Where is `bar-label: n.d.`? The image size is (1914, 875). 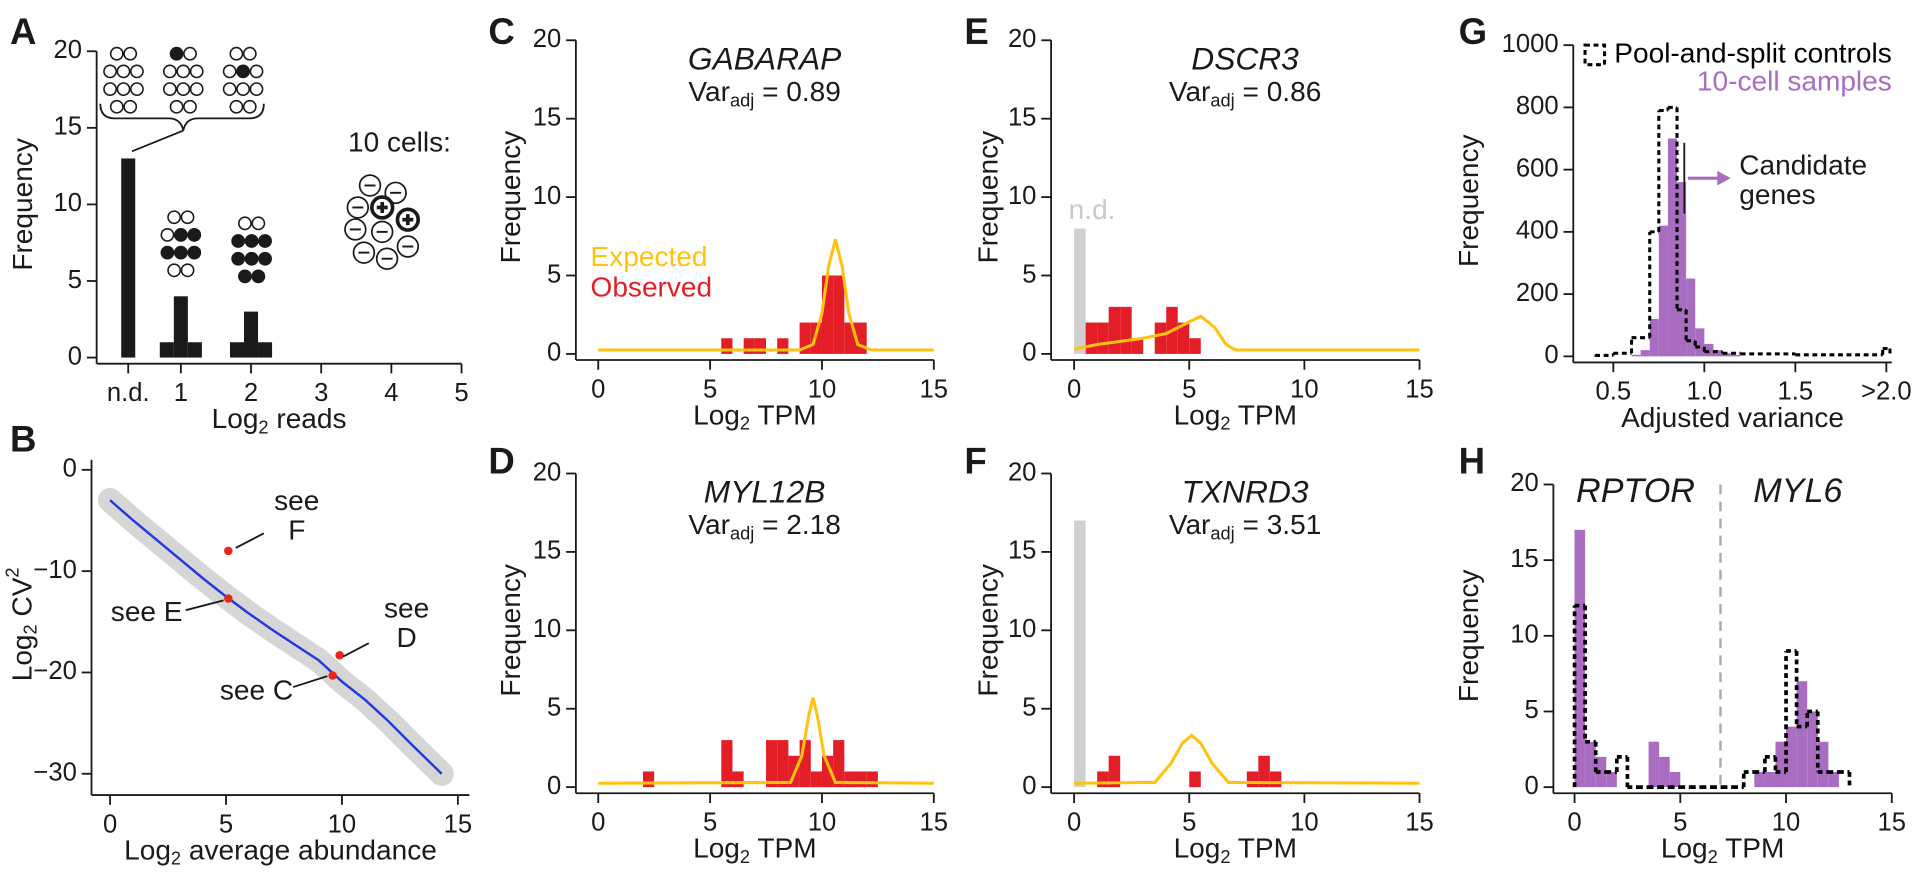
bar-label: n.d. is located at coordinates (1092, 209).